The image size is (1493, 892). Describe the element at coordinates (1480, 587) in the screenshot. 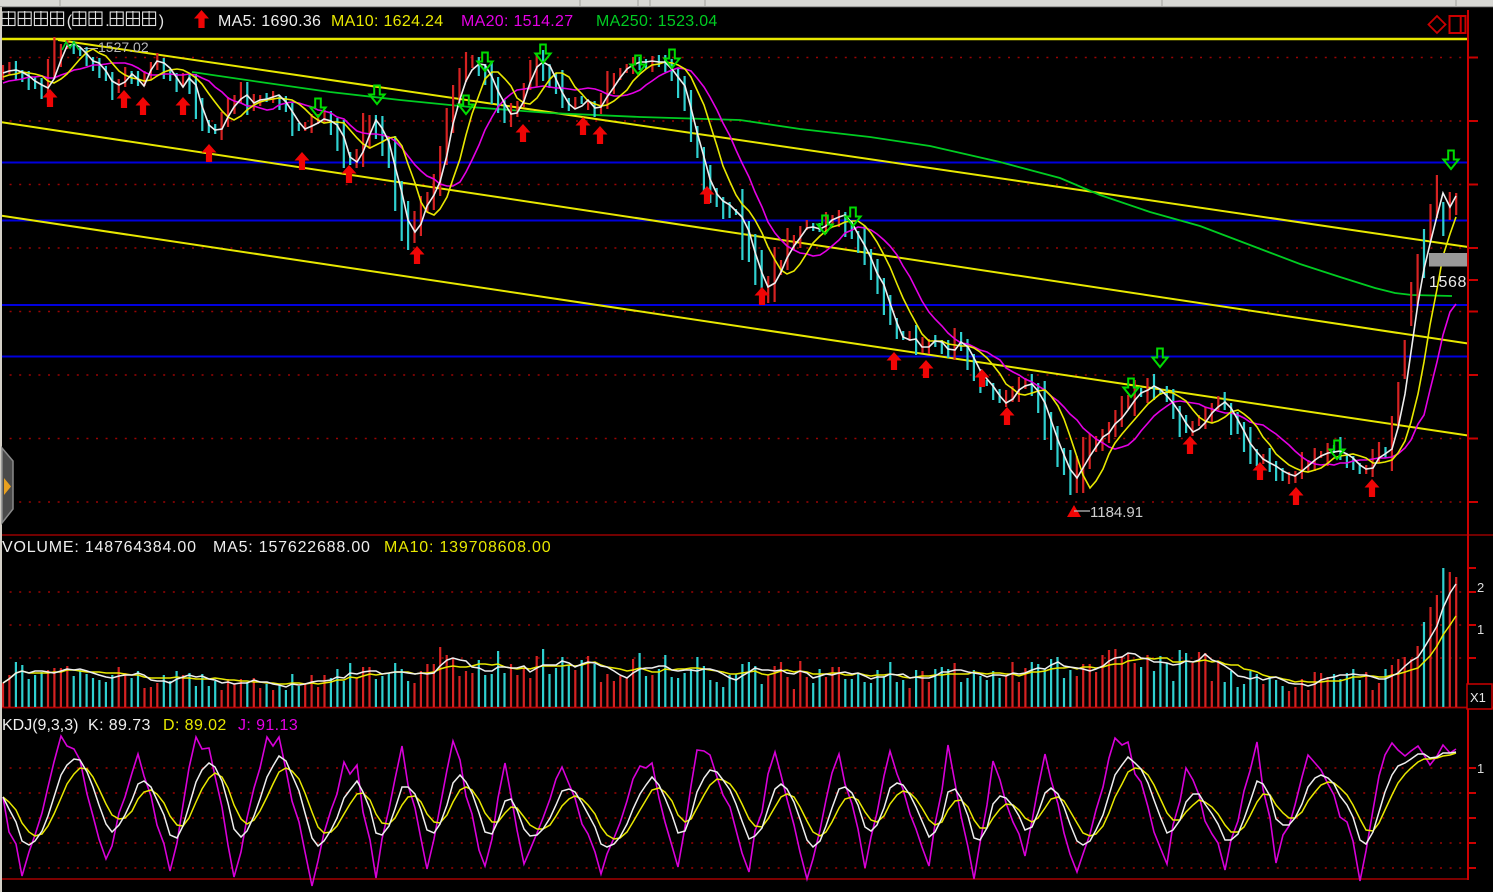

I see `svg-text: 2` at that location.